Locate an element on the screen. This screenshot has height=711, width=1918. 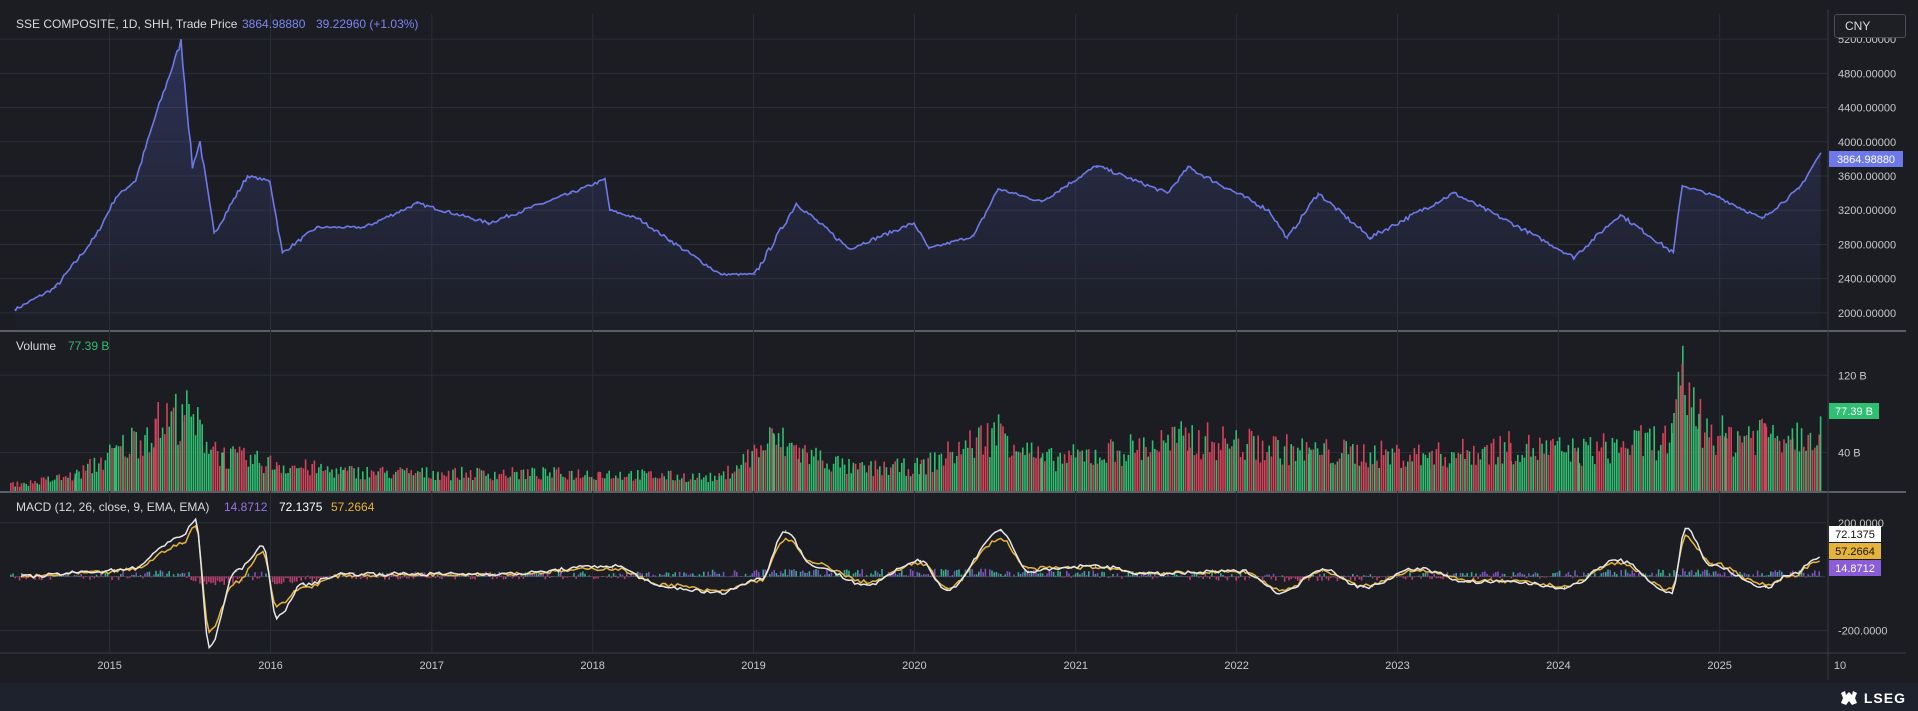
price-point is located at coordinates (282, 253).